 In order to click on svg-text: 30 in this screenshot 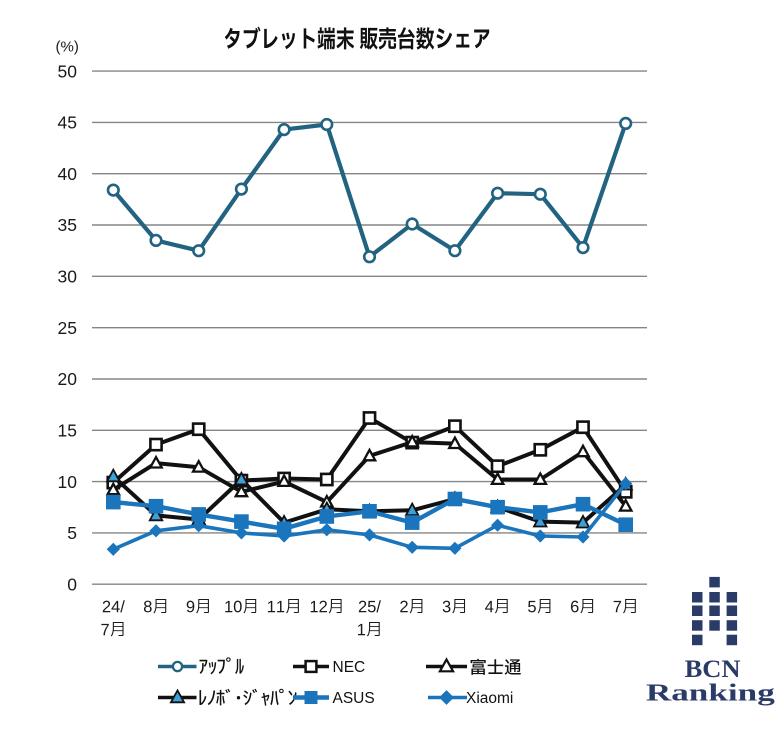, I will do `click(68, 277)`.